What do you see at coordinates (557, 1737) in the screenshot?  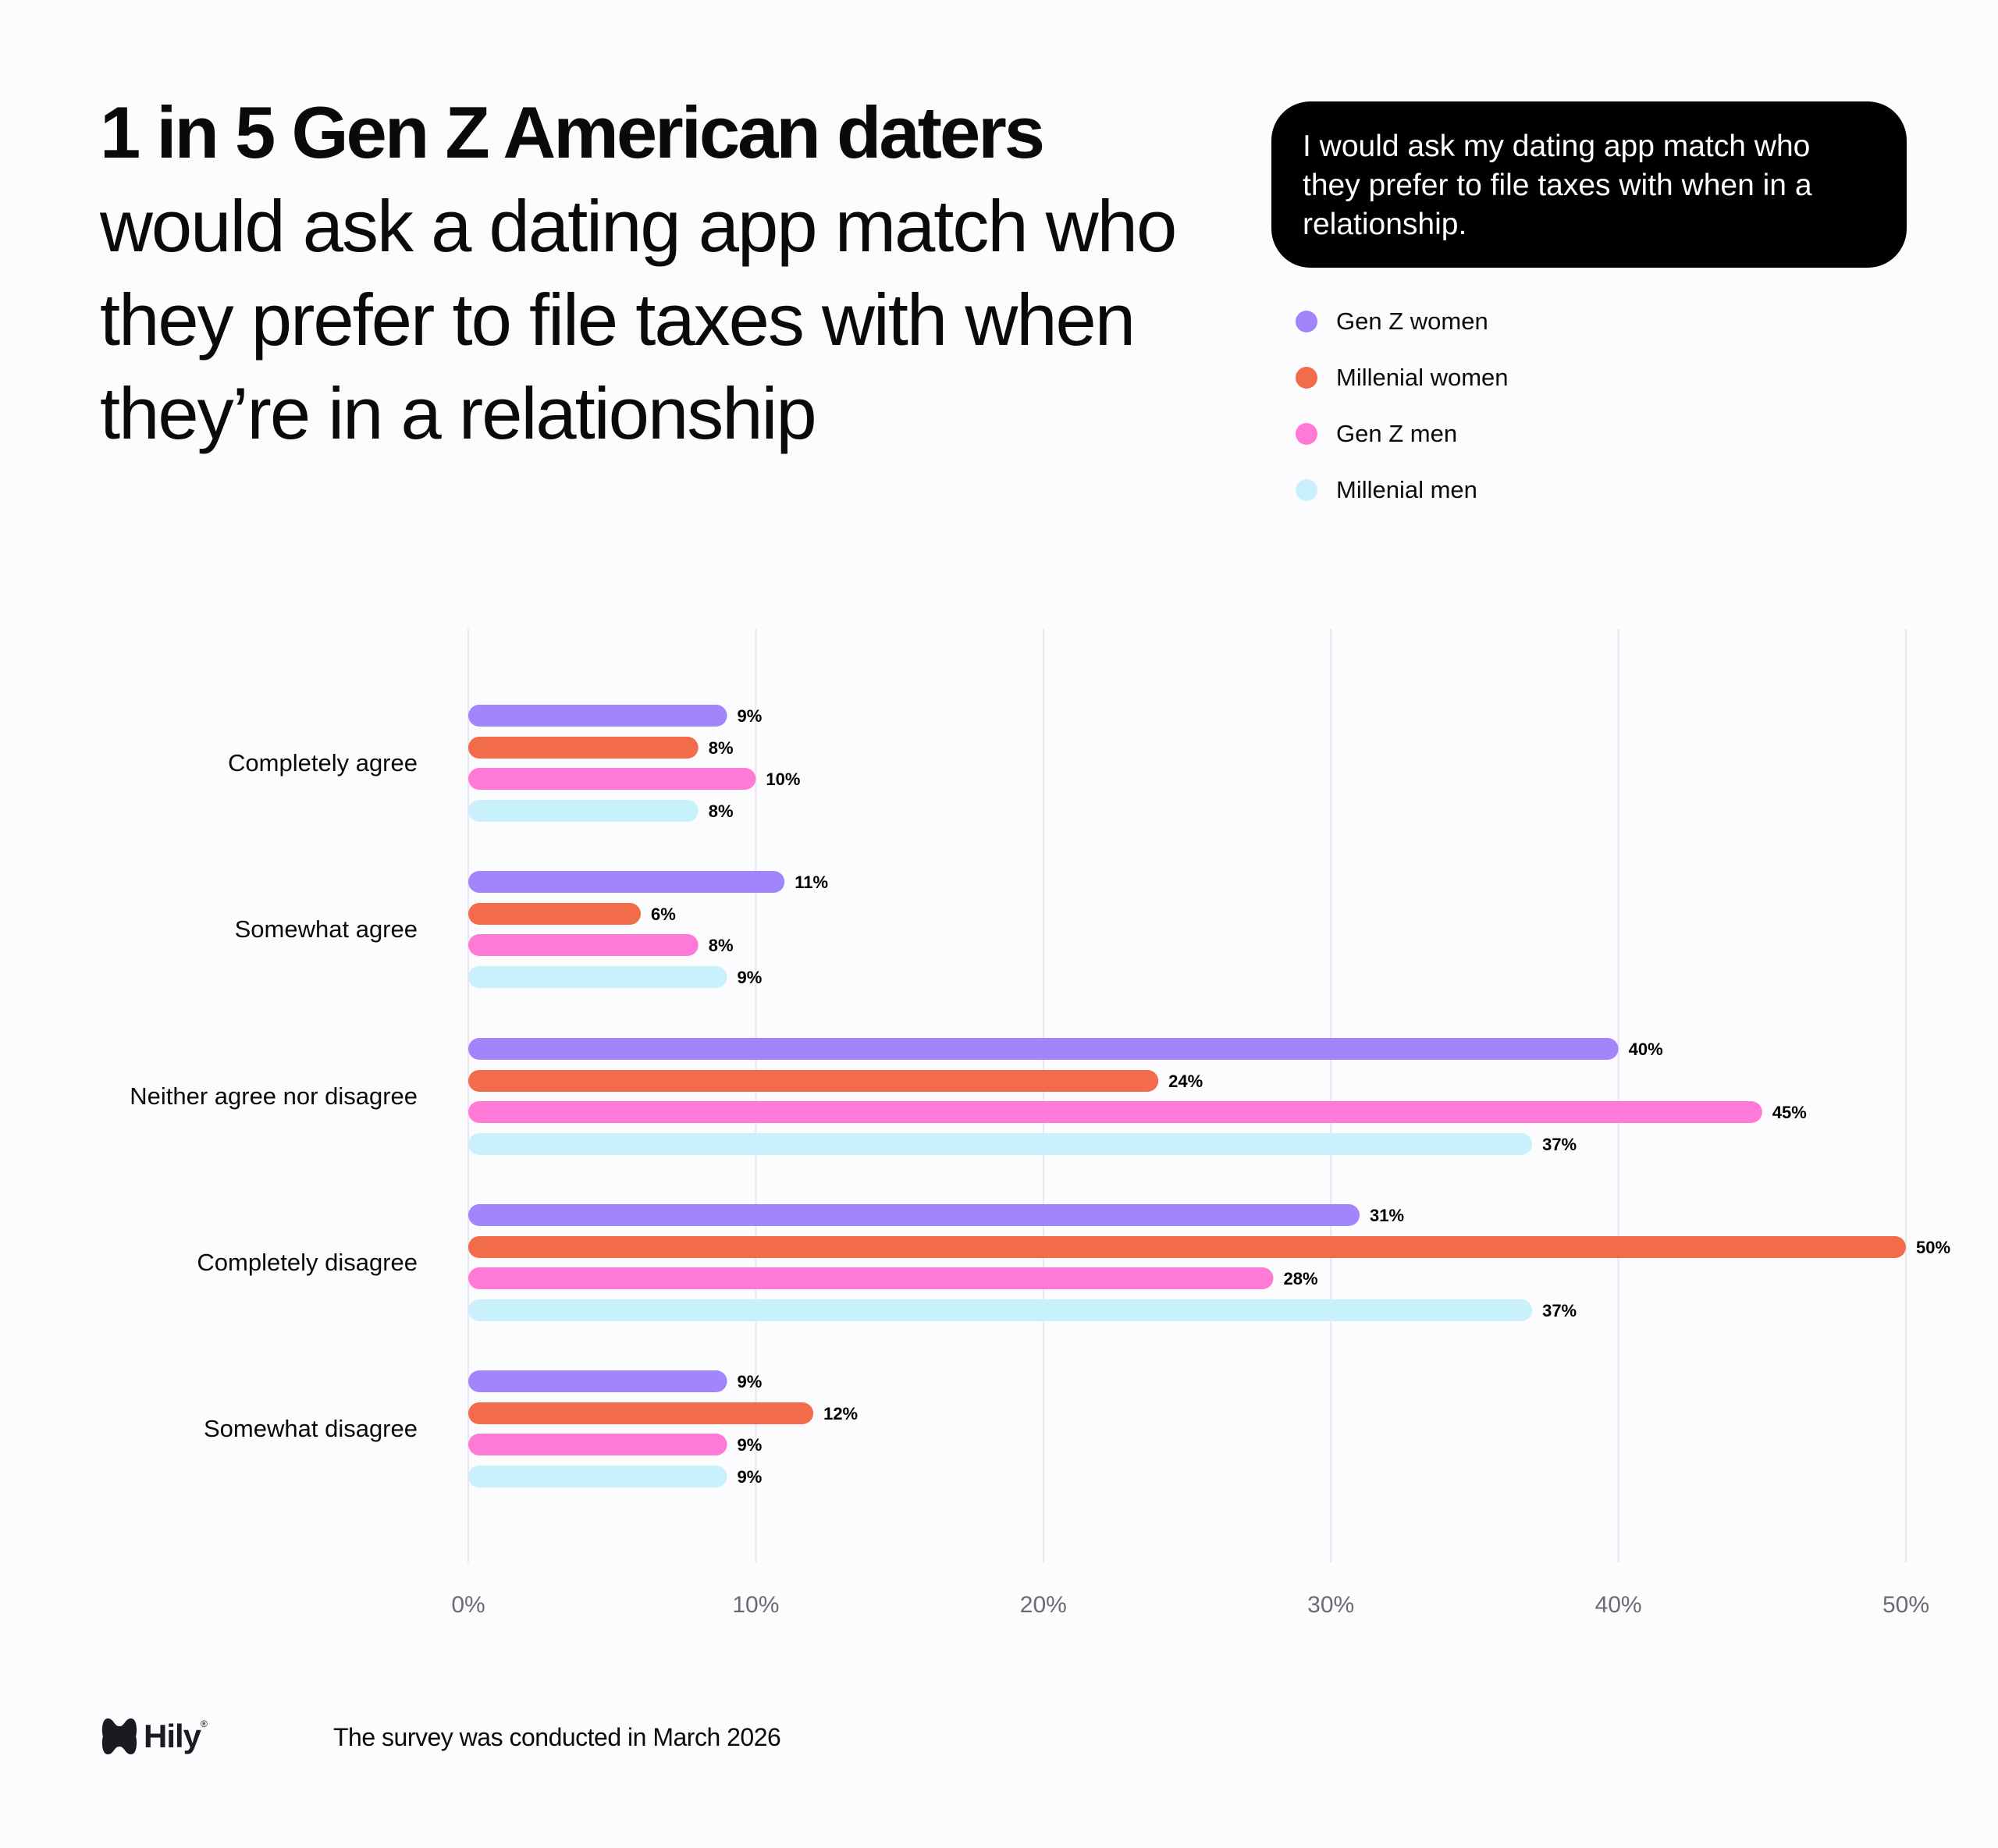 I see `footer-note: The survey was conducted in March 2026` at bounding box center [557, 1737].